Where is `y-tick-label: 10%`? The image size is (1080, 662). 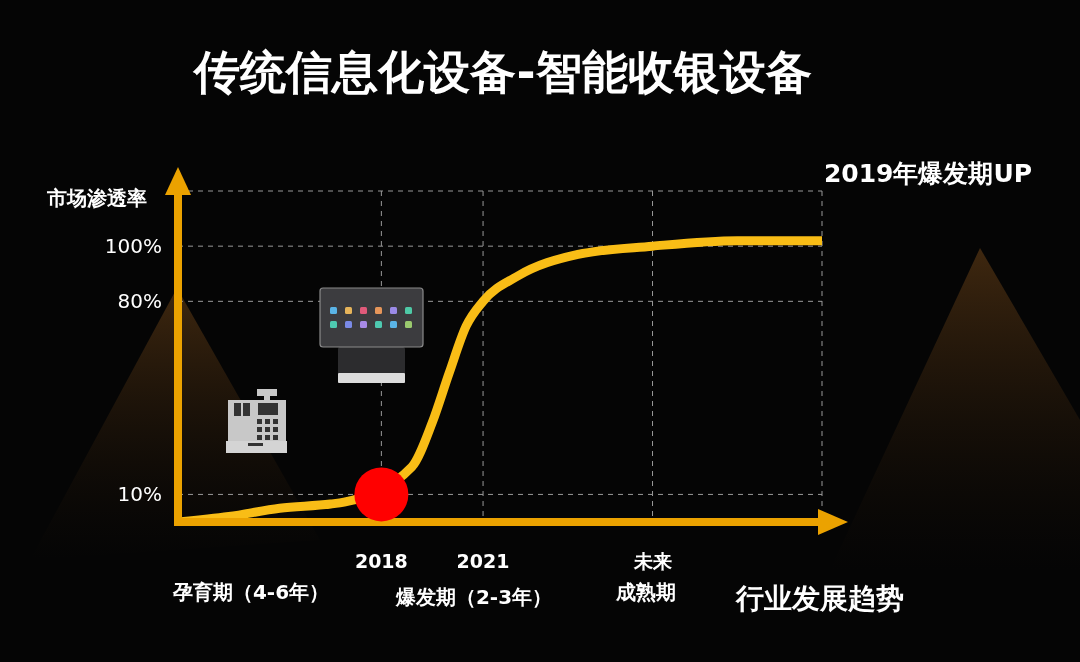
y-tick-label: 10% is located at coordinates (139, 494).